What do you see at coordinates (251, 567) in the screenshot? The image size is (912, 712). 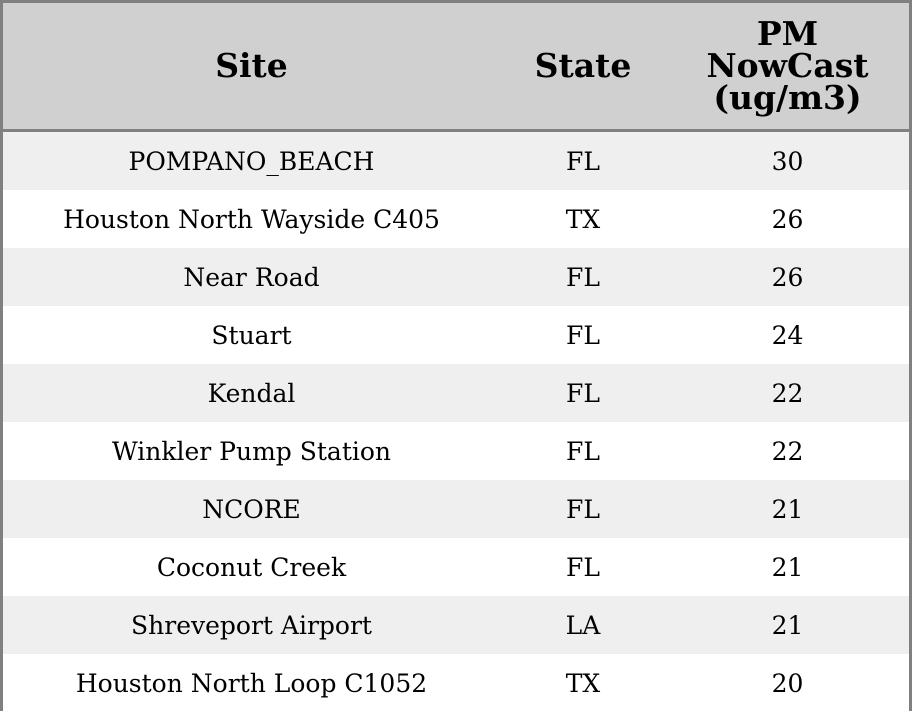 I see `table-cell: Coconut Creek` at bounding box center [251, 567].